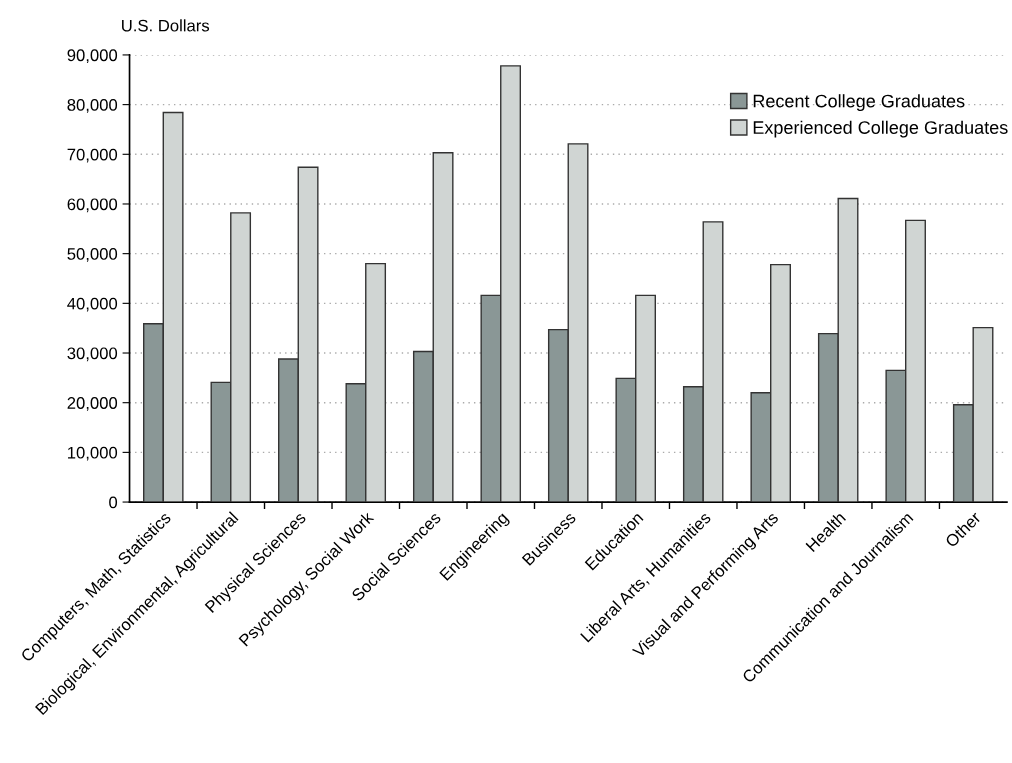 This screenshot has width=1012, height=763. What do you see at coordinates (93, 453) in the screenshot?
I see `y-tick-label: 10,000` at bounding box center [93, 453].